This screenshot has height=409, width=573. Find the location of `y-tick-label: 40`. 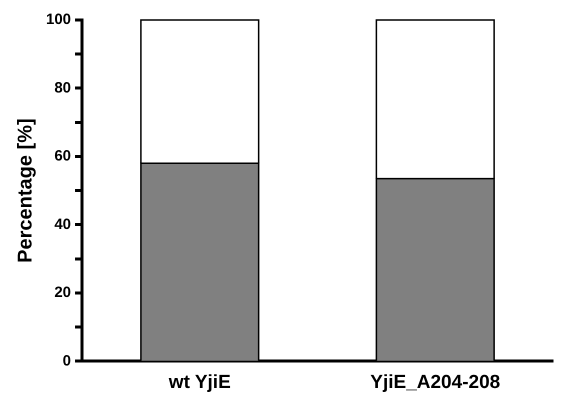

y-tick-label: 40 is located at coordinates (63, 224).